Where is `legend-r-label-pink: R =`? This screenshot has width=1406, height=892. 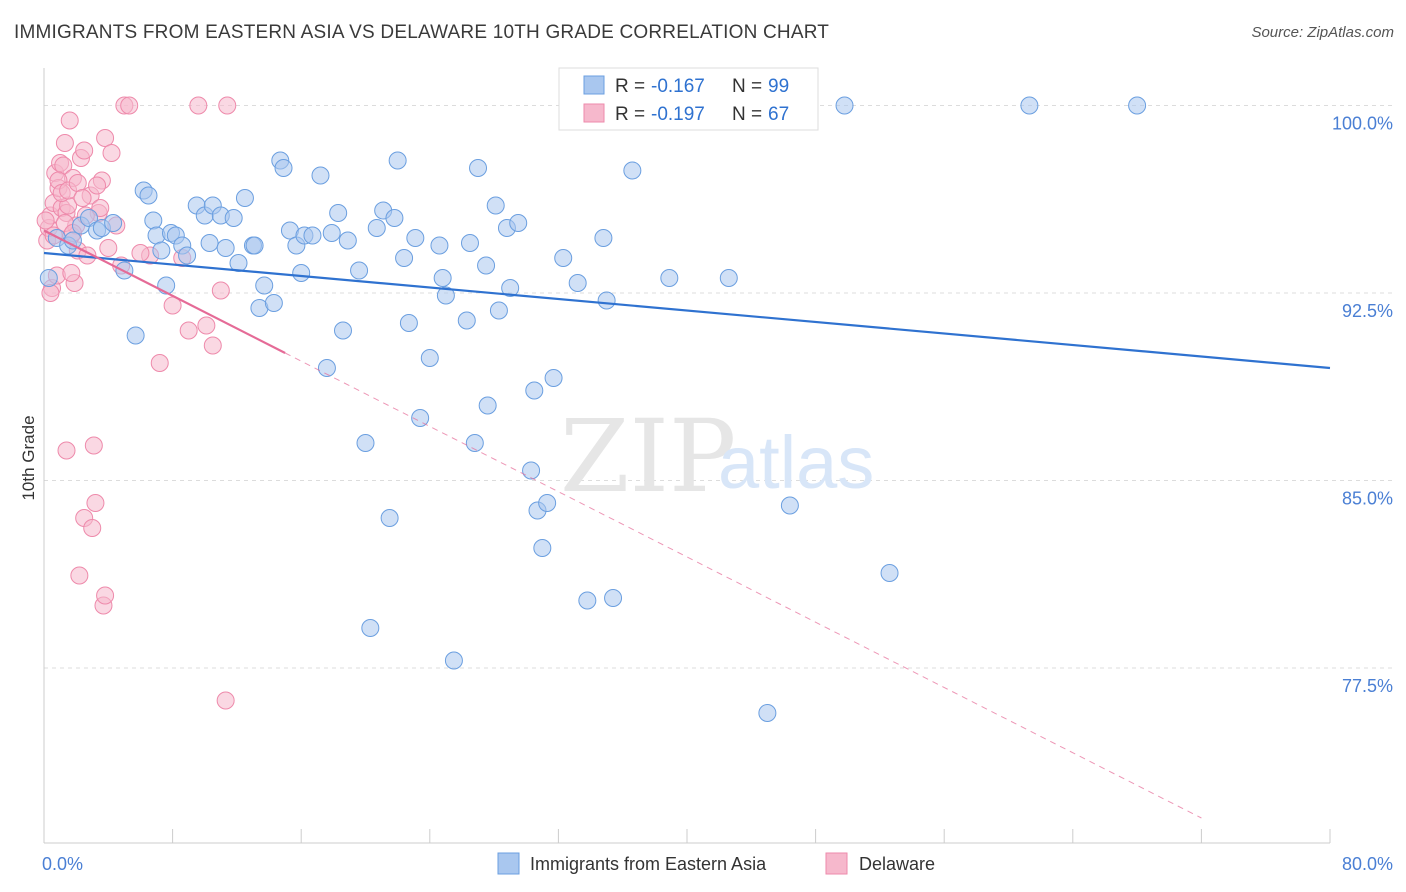 legend-r-label-pink: R = is located at coordinates (630, 114).